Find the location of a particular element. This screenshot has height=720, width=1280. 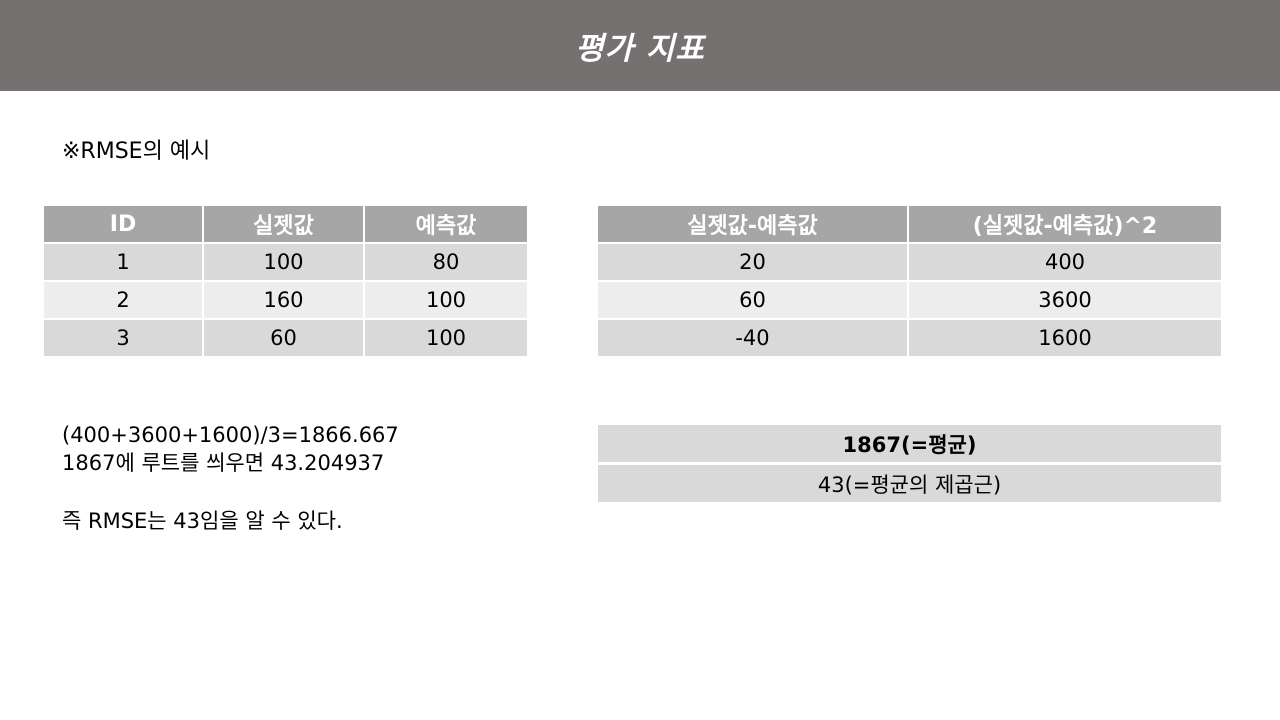

column-header-predicted: 예측값 is located at coordinates (446, 225).